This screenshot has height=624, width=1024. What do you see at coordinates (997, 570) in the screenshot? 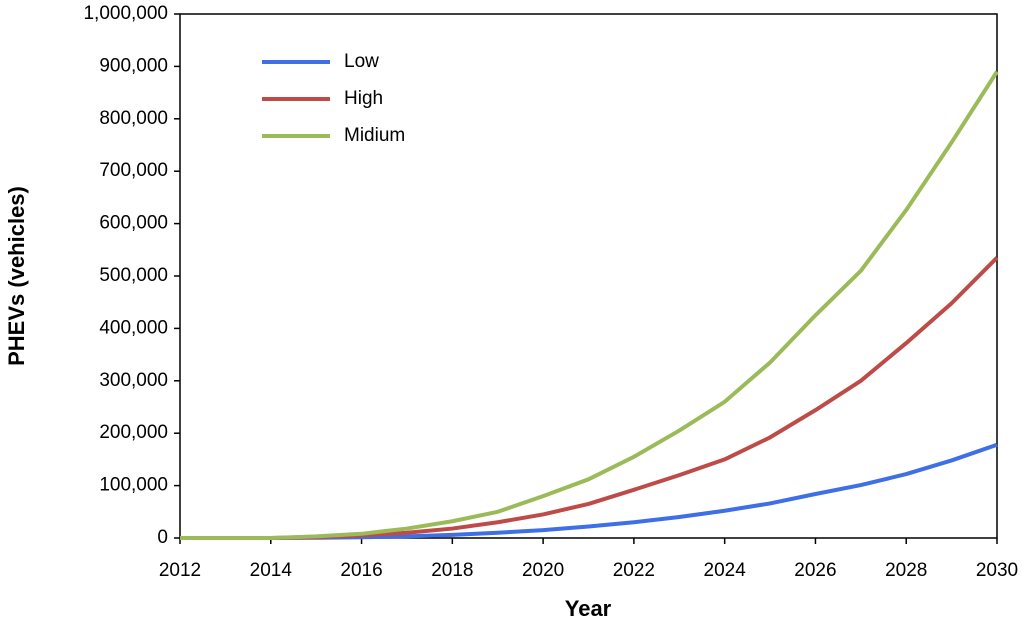
I see `x-tick-label: 2030` at bounding box center [997, 570].